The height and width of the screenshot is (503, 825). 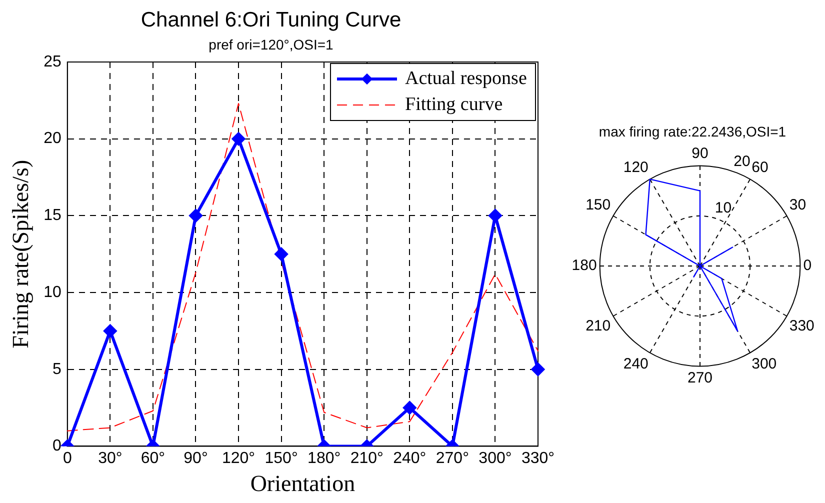 I want to click on chart-title: Channel 6:Ori Tuning Curve, so click(x=271, y=20).